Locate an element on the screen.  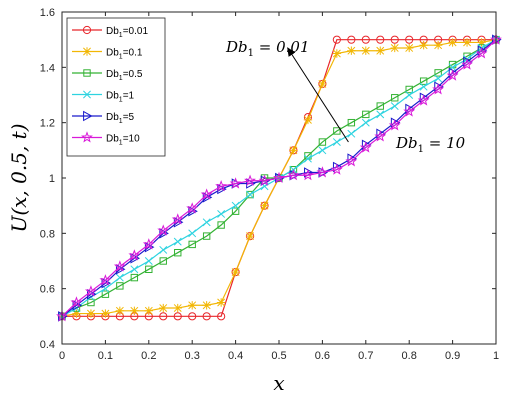
y-axis-label: U(x, 0.5, t) is located at coordinates (19, 177).